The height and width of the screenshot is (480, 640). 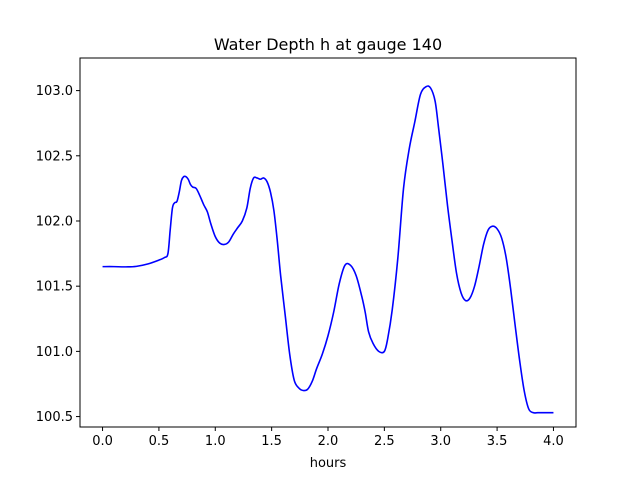 I want to click on y-tick-label: 101.0, so click(x=54, y=352).